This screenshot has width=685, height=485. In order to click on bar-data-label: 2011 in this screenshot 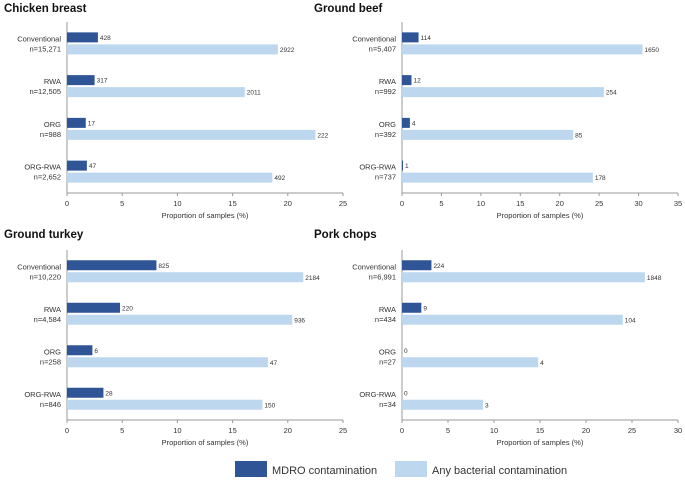, I will do `click(254, 93)`.